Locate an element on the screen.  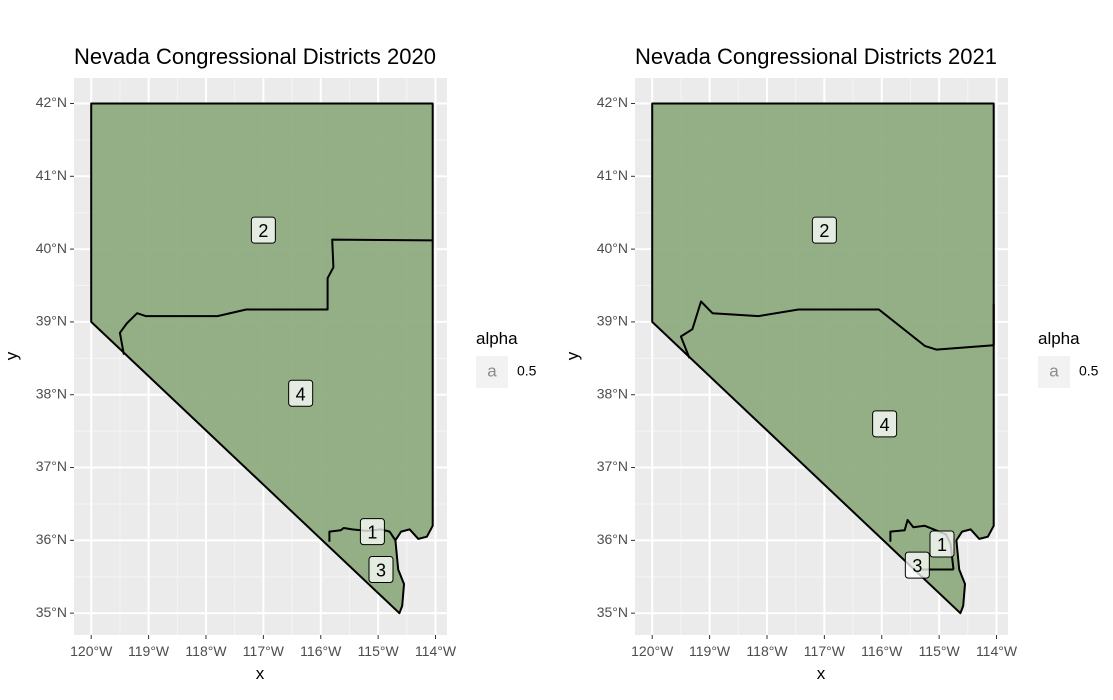
map-title: Nevada Congressional Districts 2020 is located at coordinates (255, 56).